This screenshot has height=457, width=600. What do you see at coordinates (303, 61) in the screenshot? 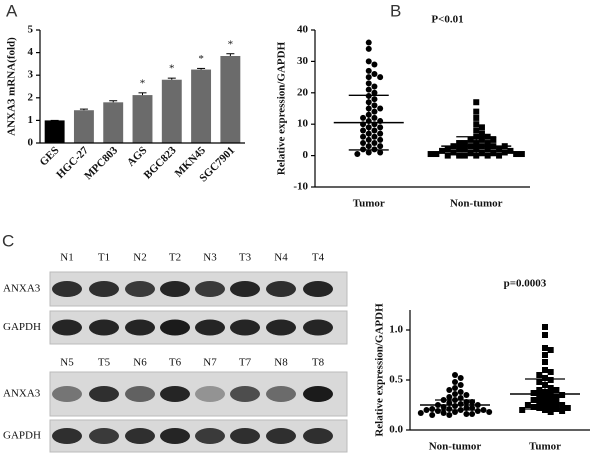
I see `y-tick-label: 30` at bounding box center [303, 61].